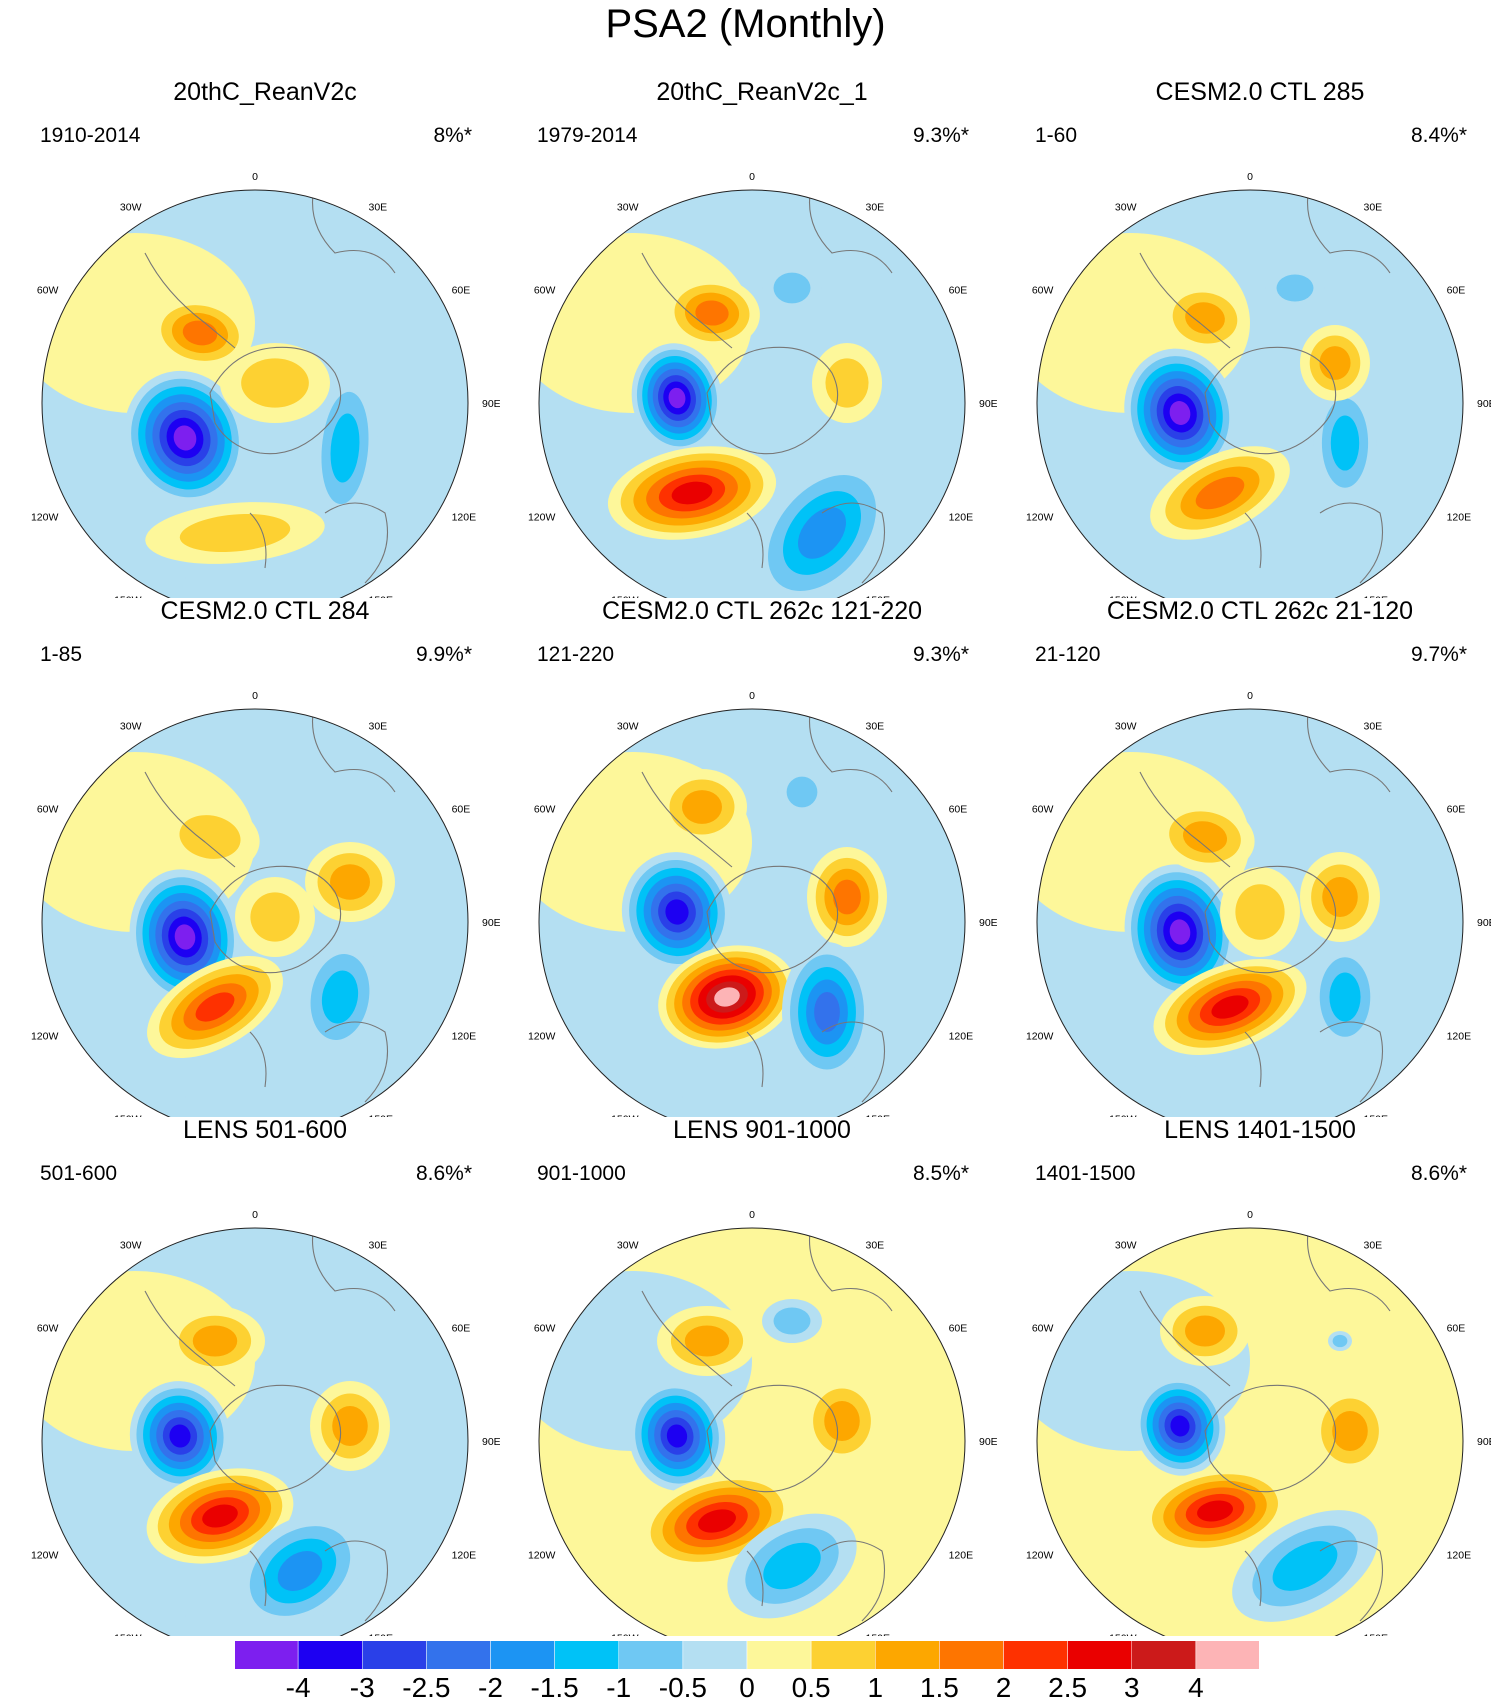 This screenshot has height=1706, width=1491. What do you see at coordinates (940, 1173) in the screenshot?
I see `panel-variance: 8.5%*` at bounding box center [940, 1173].